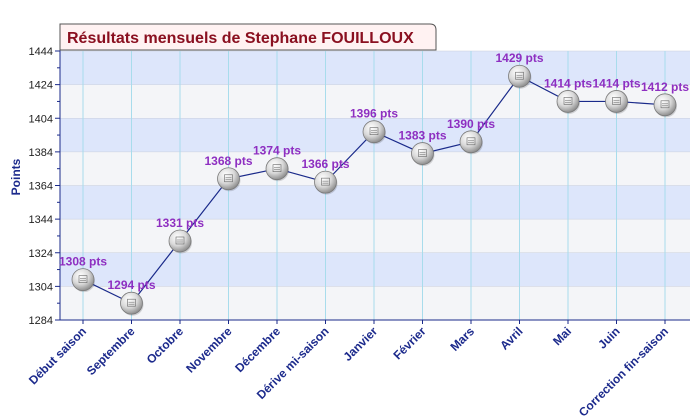  I want to click on y-tick-label: 1444, so click(41, 52).